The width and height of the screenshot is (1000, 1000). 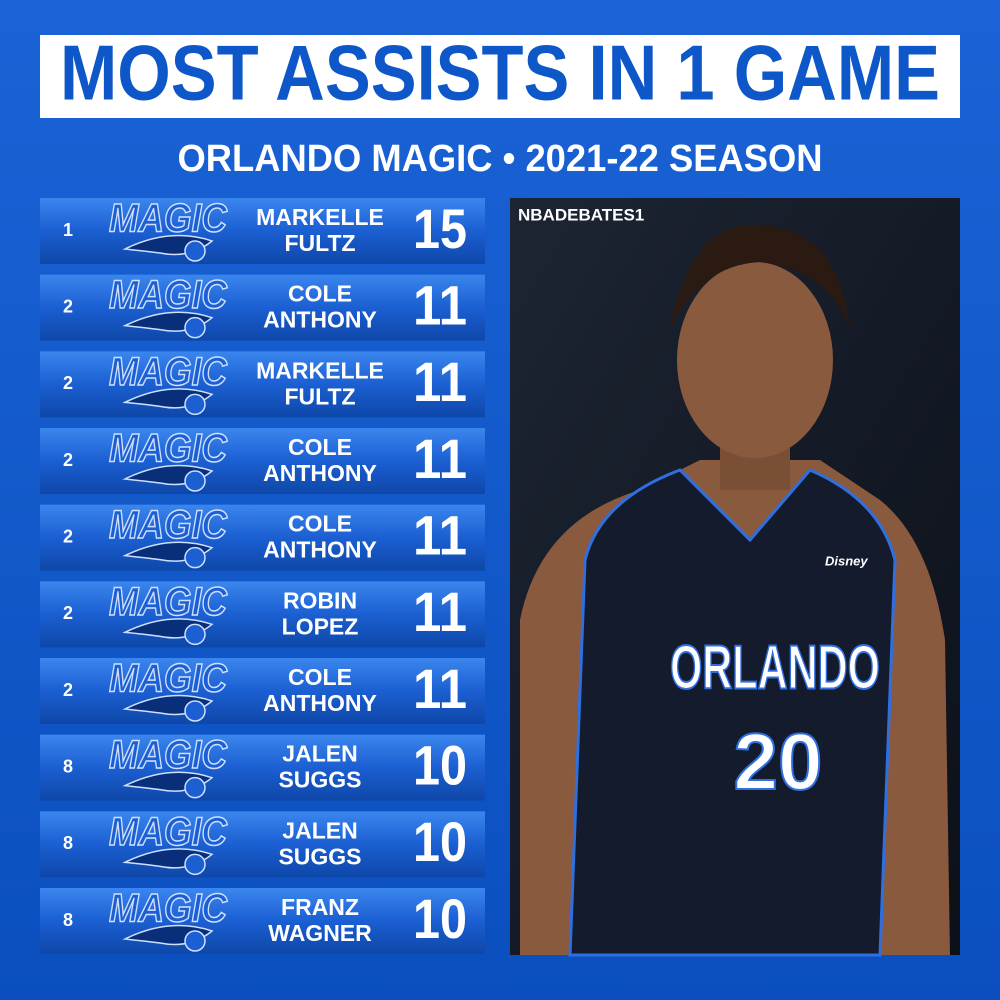 What do you see at coordinates (320, 600) in the screenshot?
I see `player-first-name: ROBIN` at bounding box center [320, 600].